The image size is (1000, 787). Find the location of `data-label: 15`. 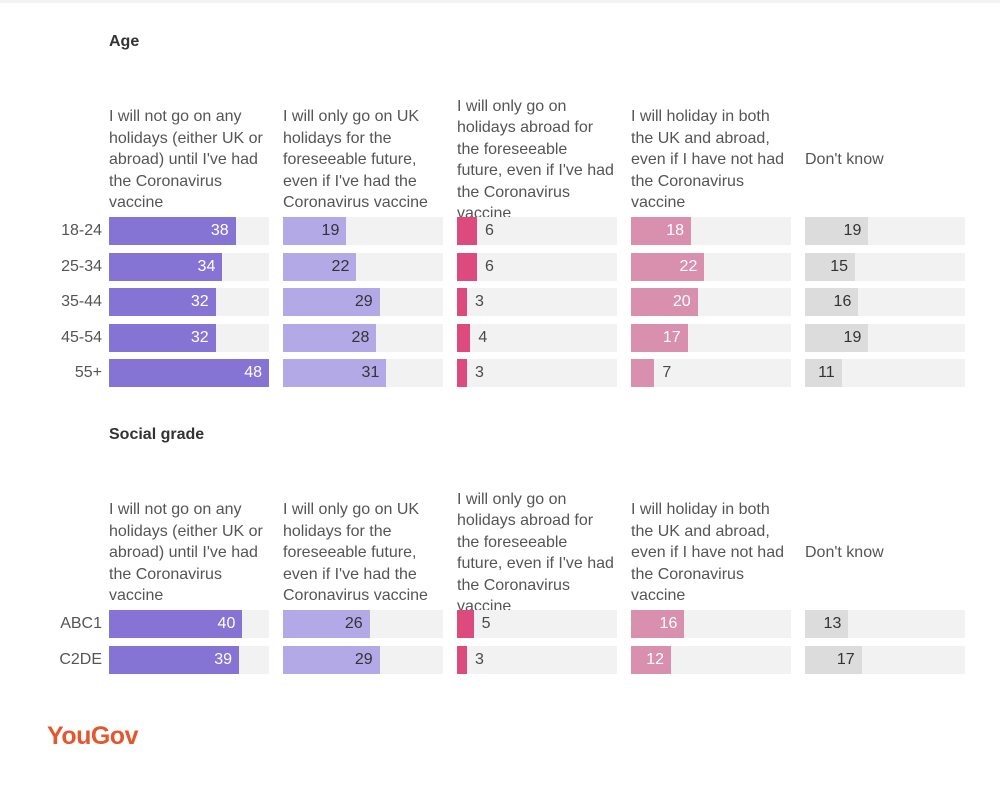

data-label: 15 is located at coordinates (839, 266).